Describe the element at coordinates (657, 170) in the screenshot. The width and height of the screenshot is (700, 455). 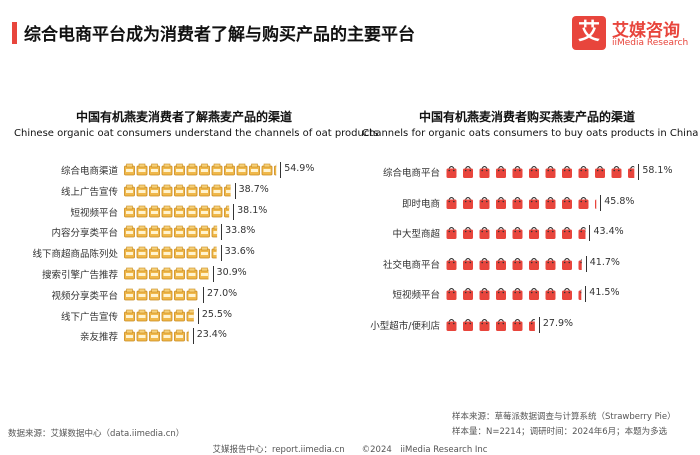
I see `value-label: 58.1%` at that location.